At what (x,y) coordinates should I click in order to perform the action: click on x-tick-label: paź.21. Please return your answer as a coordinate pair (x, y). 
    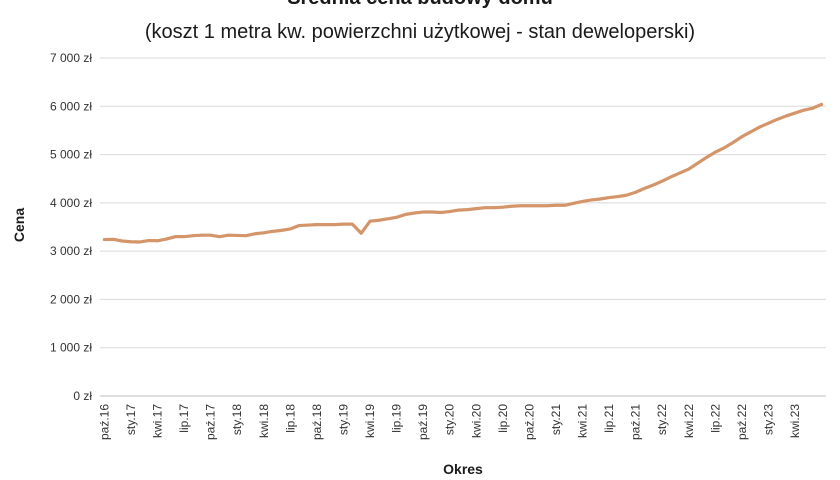
    Looking at the image, I should click on (636, 422).